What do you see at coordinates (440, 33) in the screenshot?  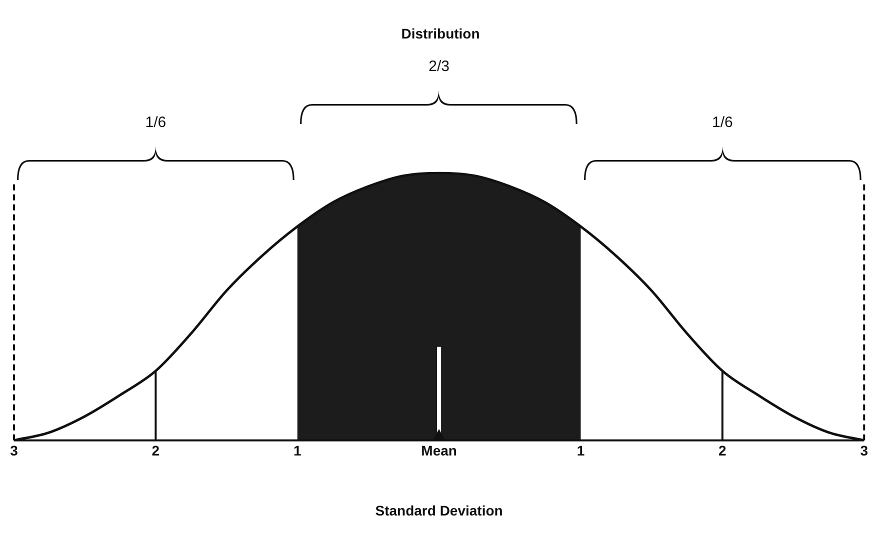 I see `chart-title: Distribution` at bounding box center [440, 33].